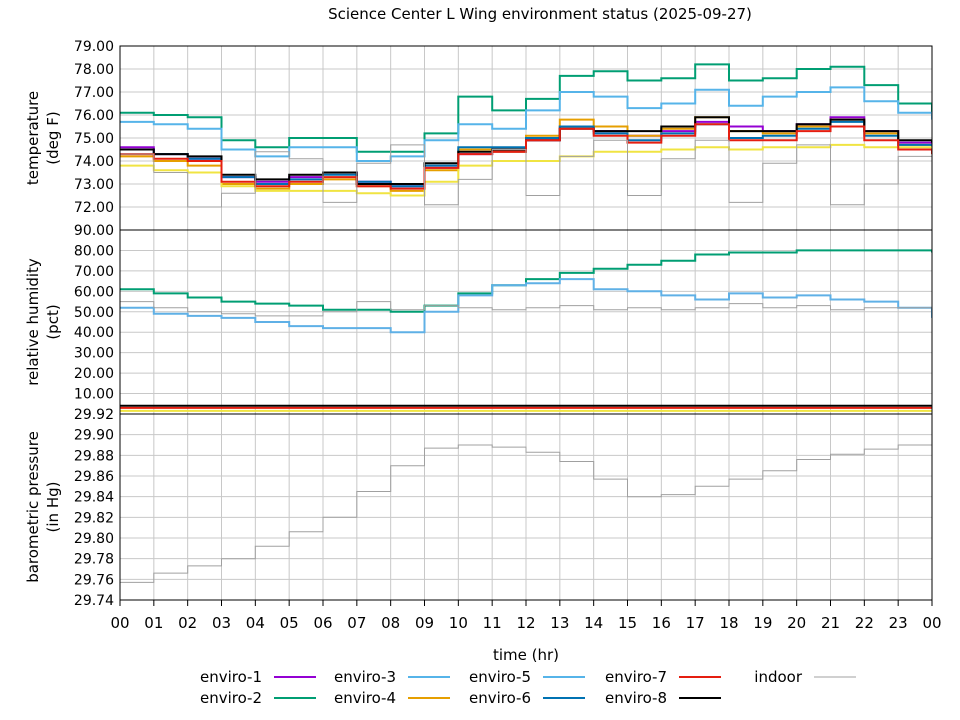 The image size is (960, 720). I want to click on legend-label: enviro-8, so click(636, 698).